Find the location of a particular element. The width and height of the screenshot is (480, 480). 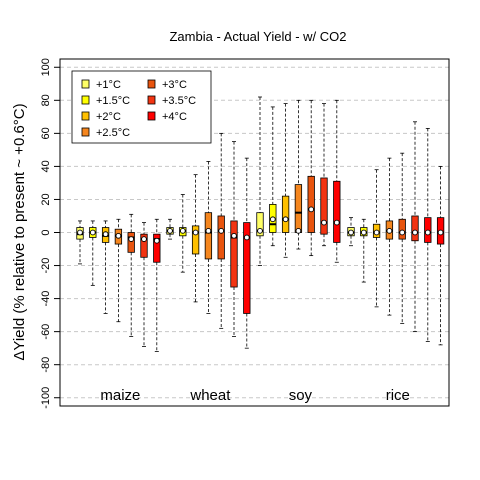

y-tick-label: -80 is located at coordinates (46, 365).